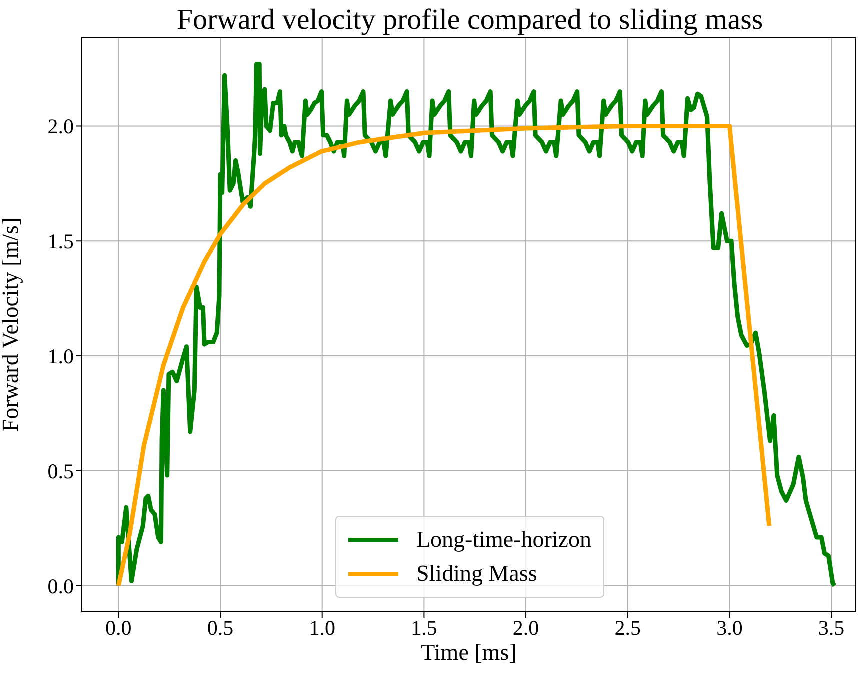  What do you see at coordinates (831, 628) in the screenshot?
I see `x-tick-label: 3.5` at bounding box center [831, 628].